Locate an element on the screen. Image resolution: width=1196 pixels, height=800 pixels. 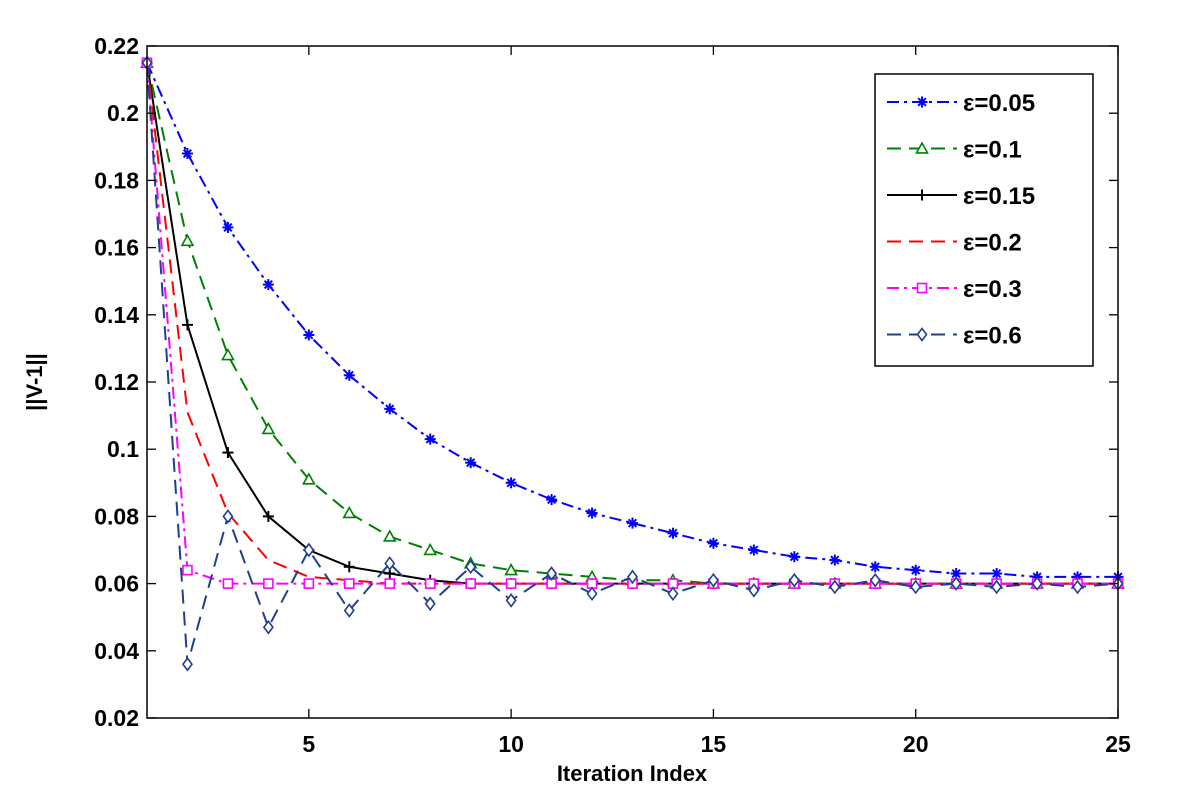
legend-entry-1: ε=0.1 is located at coordinates (954, 150).